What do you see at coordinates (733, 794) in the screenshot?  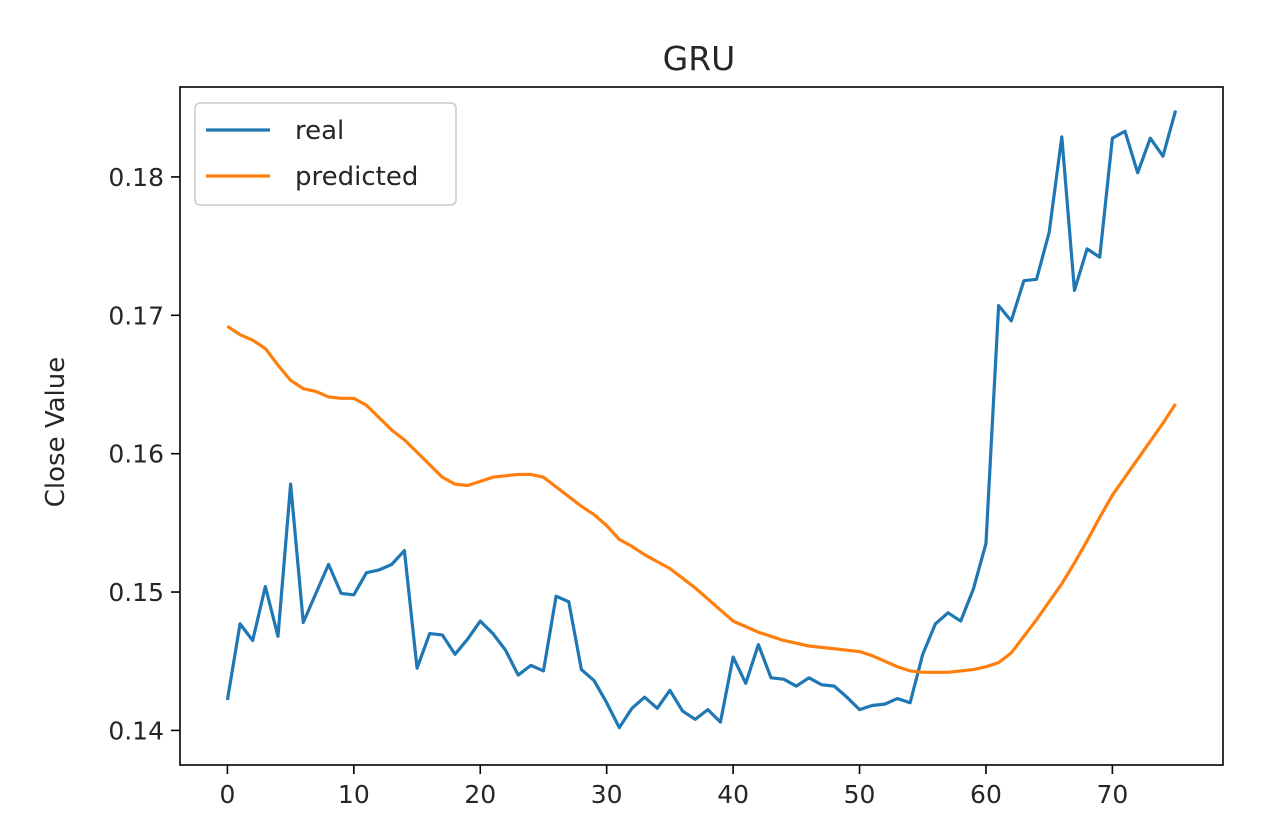 I see `x-tick-label: 40` at bounding box center [733, 794].